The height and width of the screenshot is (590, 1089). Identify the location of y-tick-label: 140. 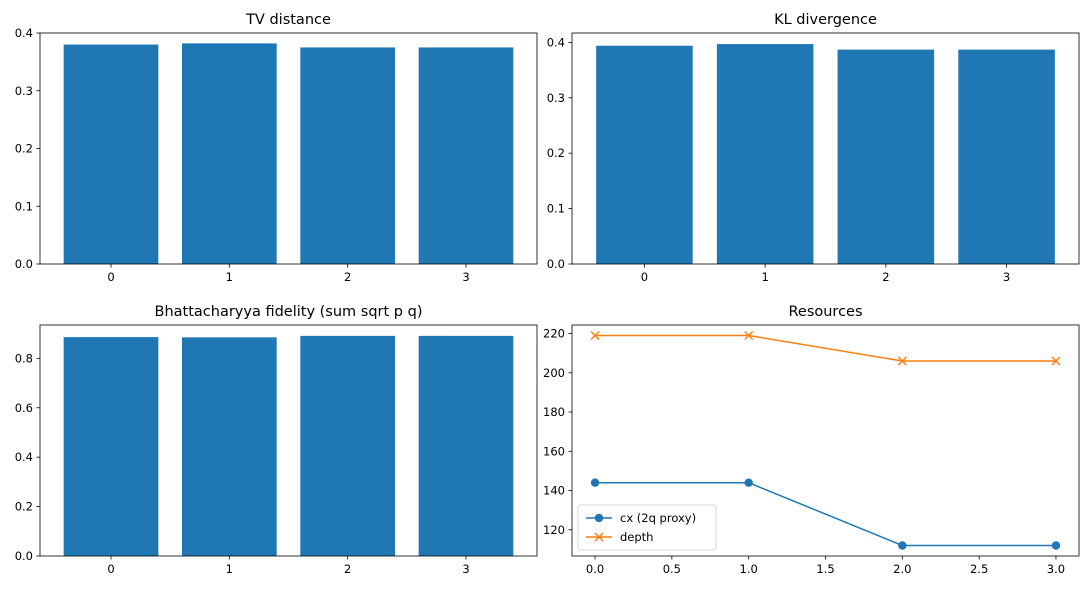
(554, 491).